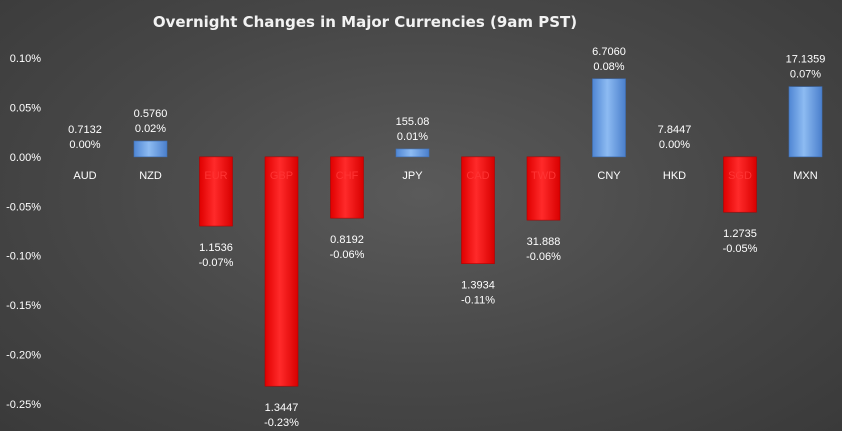 This screenshot has height=431, width=842. I want to click on rate-label-nzd: 0.5760, so click(151, 114).